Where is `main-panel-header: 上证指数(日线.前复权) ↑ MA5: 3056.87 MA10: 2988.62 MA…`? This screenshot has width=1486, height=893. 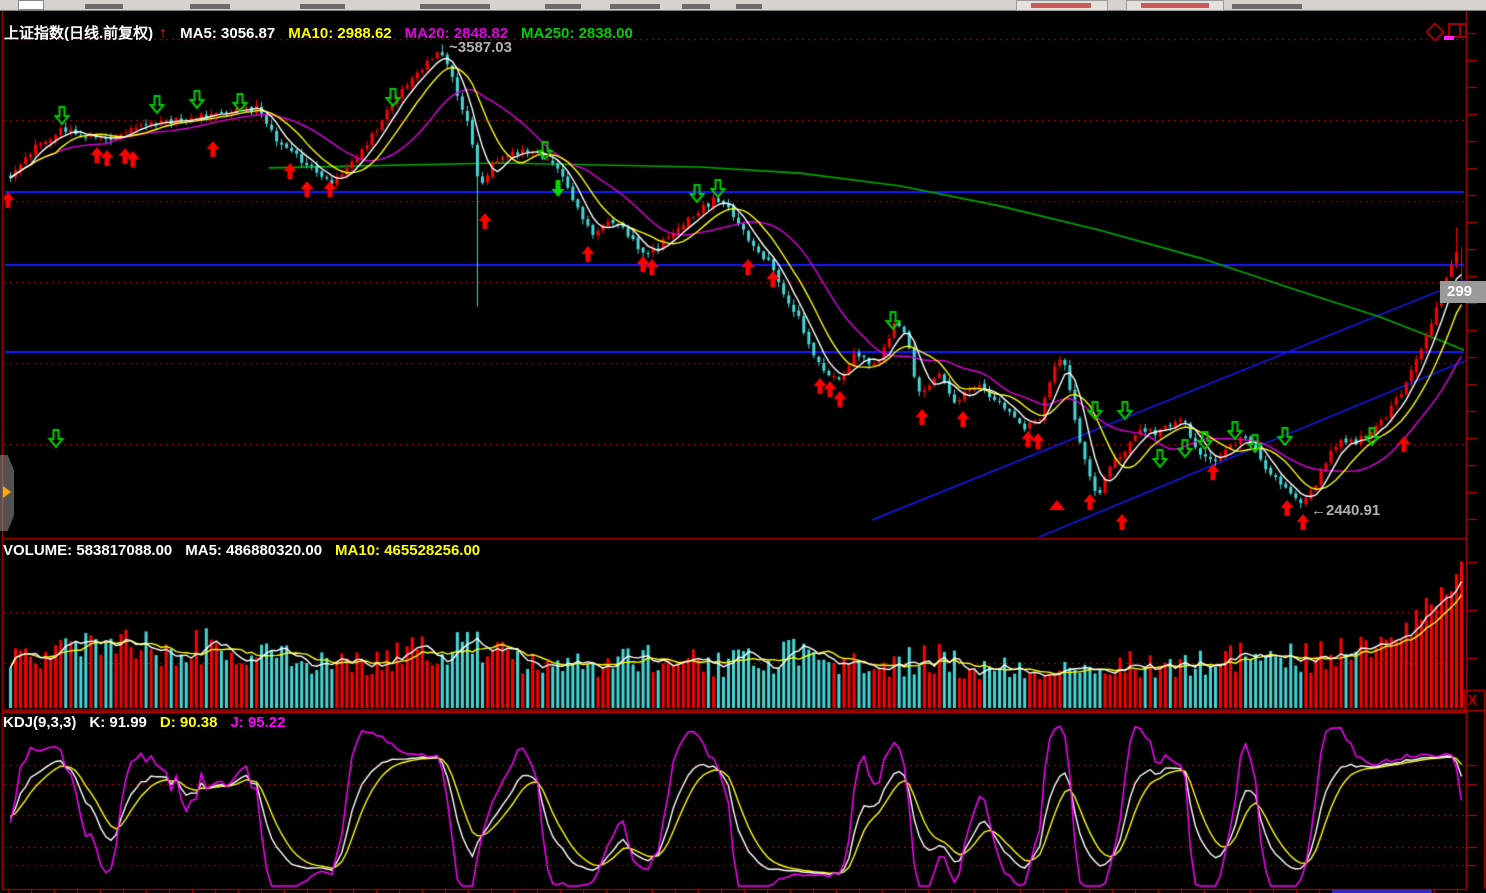 main-panel-header: 上证指数(日线.前复权) ↑ MA5: 3056.87 MA10: 2988.62 MA… is located at coordinates (325, 32).